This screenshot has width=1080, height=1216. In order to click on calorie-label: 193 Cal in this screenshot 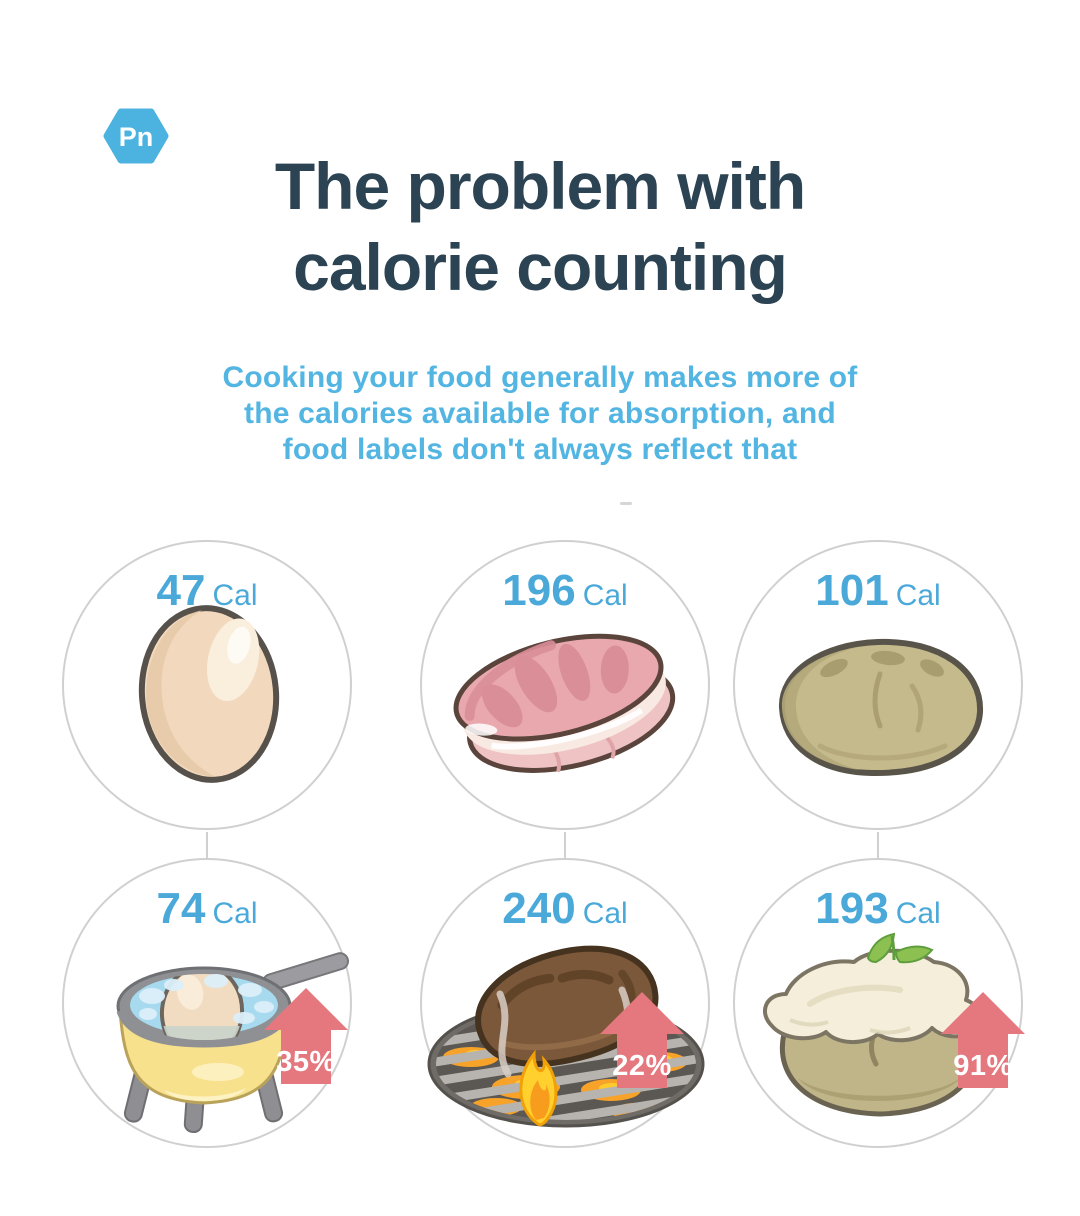, I will do `click(878, 909)`.